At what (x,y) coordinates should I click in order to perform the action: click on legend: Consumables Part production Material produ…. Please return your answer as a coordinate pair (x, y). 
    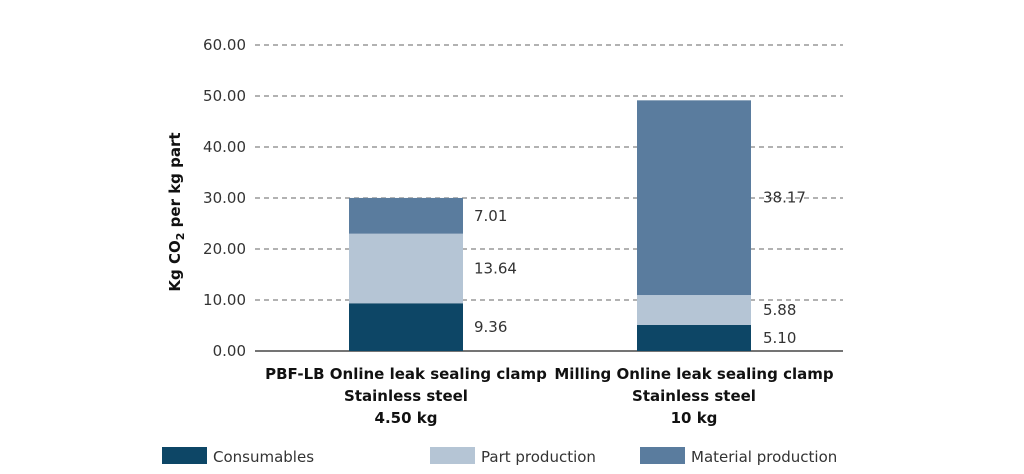
    Looking at the image, I should click on (499, 456).